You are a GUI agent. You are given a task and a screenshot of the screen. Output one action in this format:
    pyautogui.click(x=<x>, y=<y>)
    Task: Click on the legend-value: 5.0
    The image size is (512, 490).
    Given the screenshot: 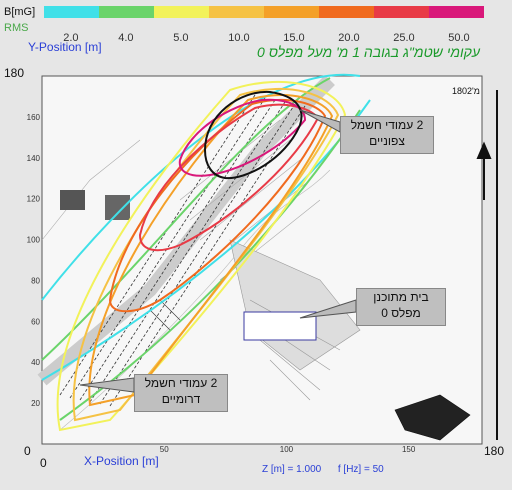 What is the action you would take?
    pyautogui.click(x=181, y=38)
    